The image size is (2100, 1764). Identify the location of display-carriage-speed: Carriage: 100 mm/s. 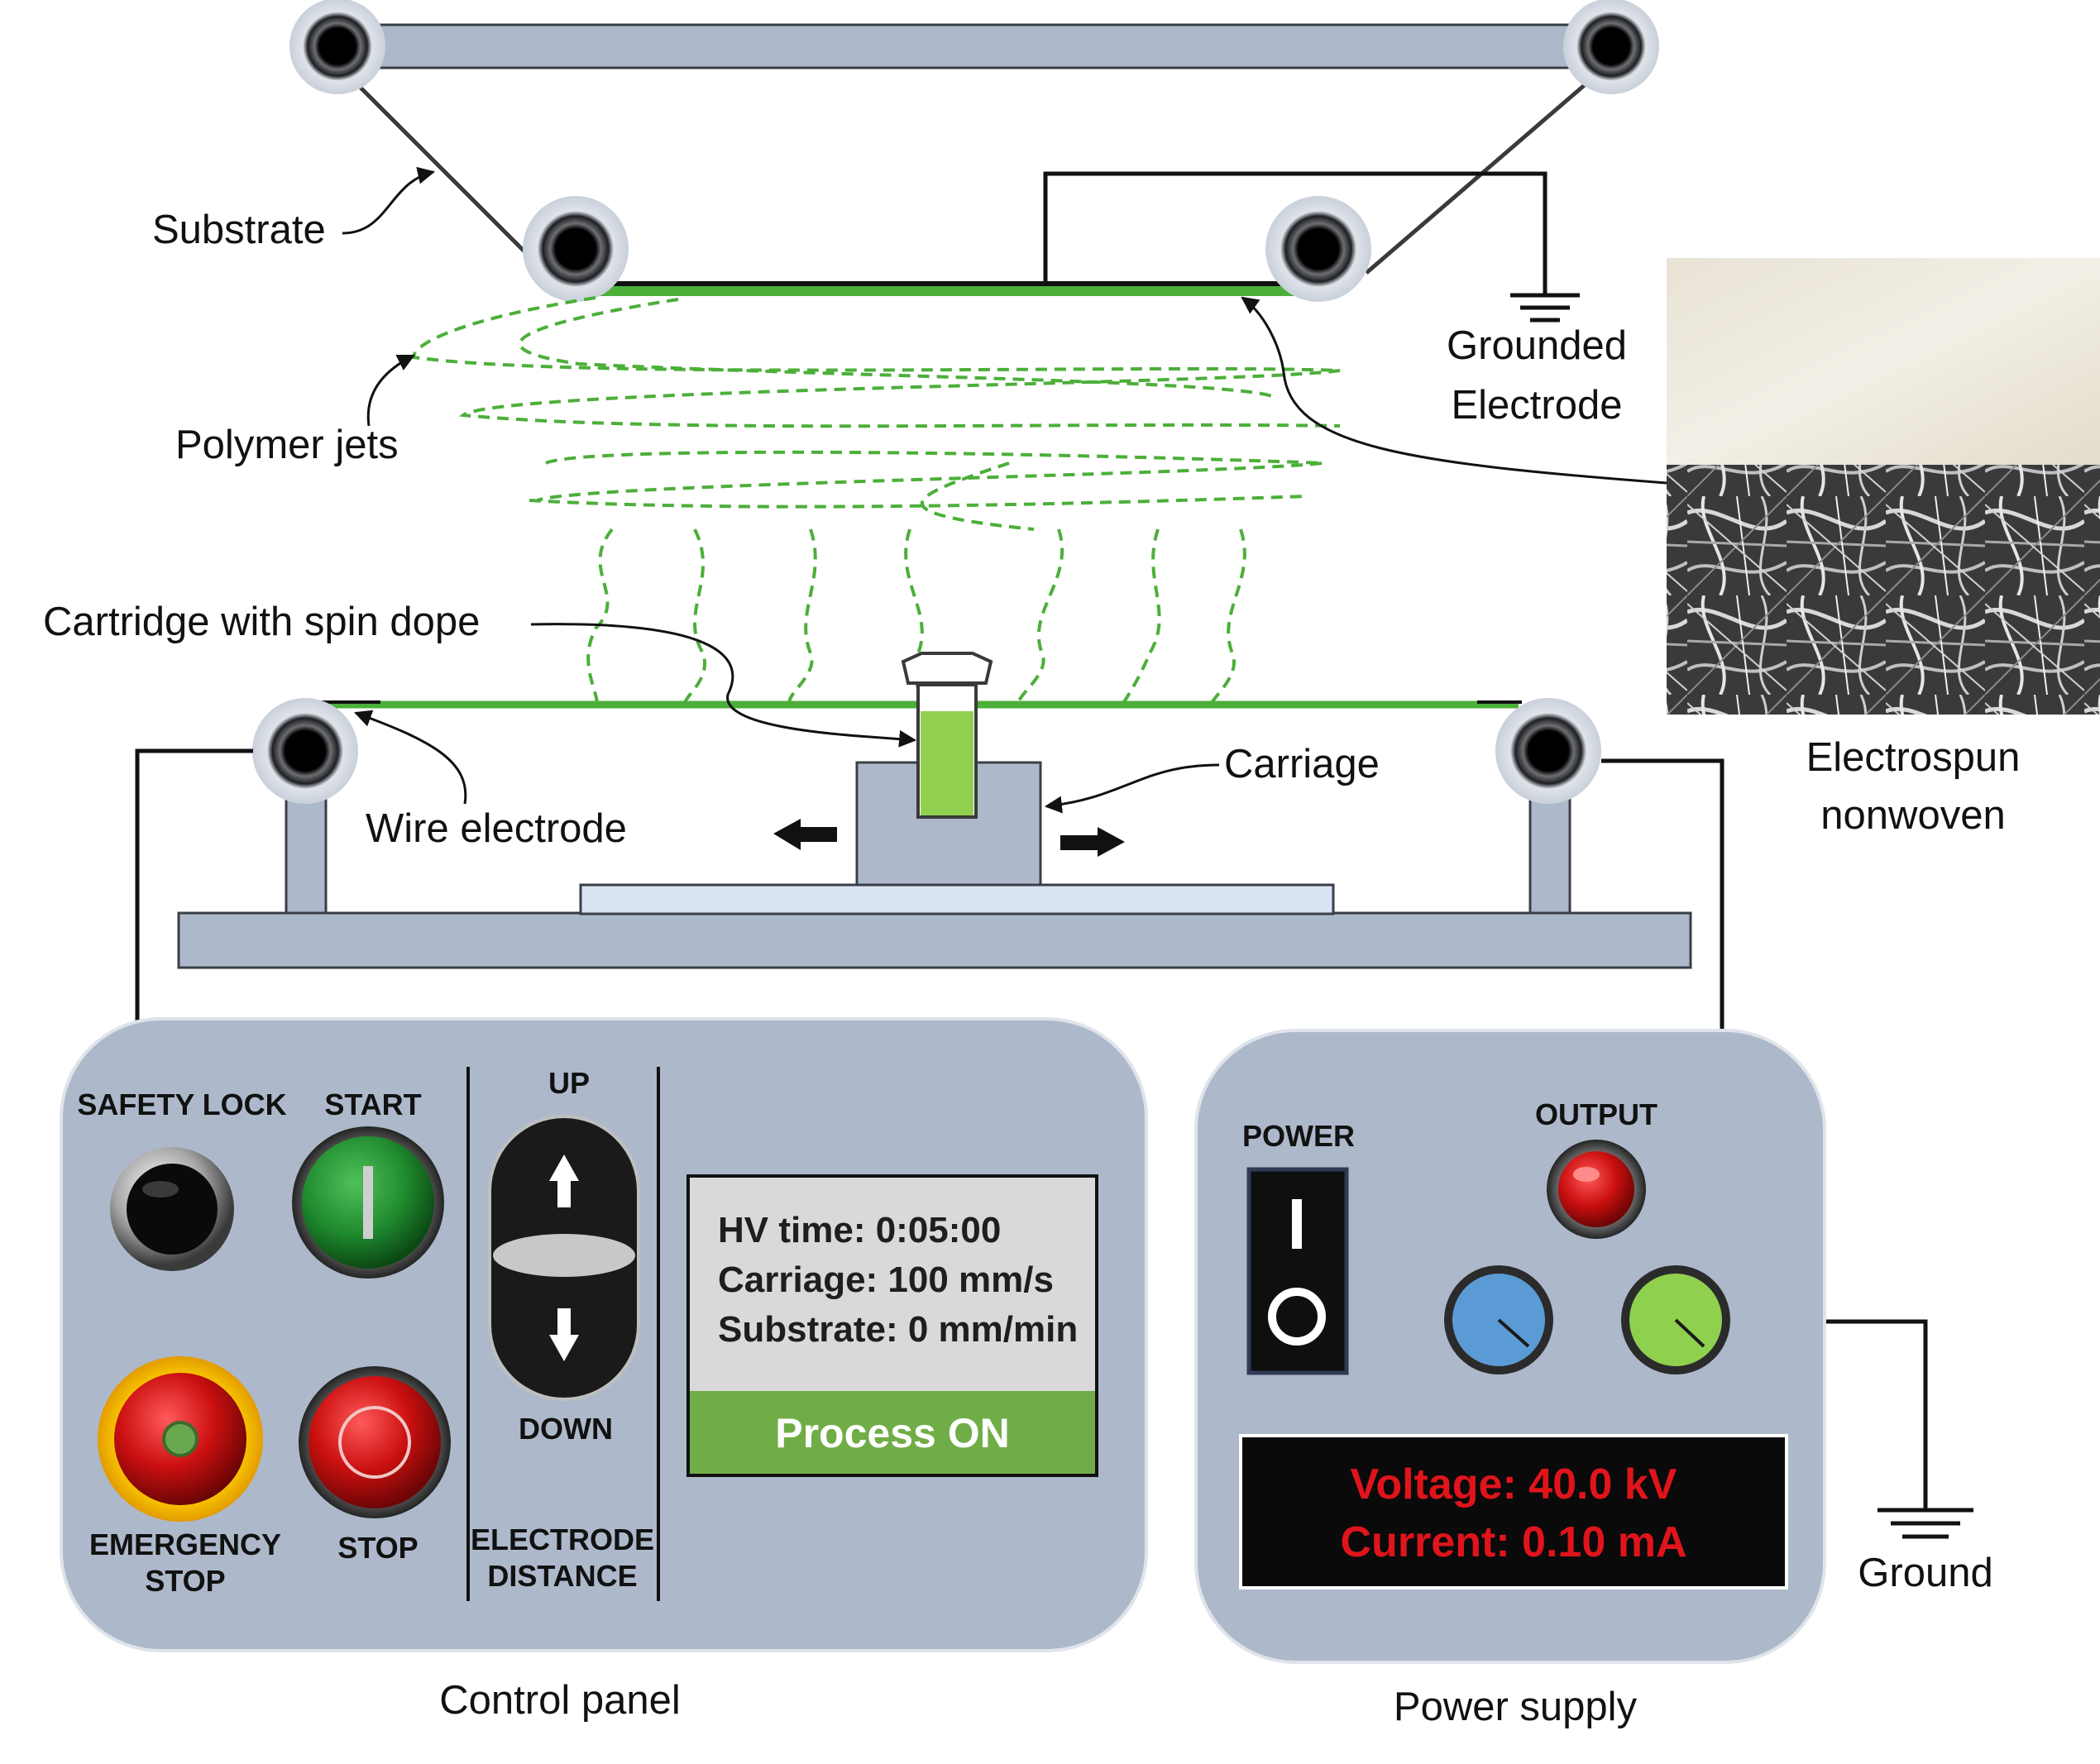
(886, 1280).